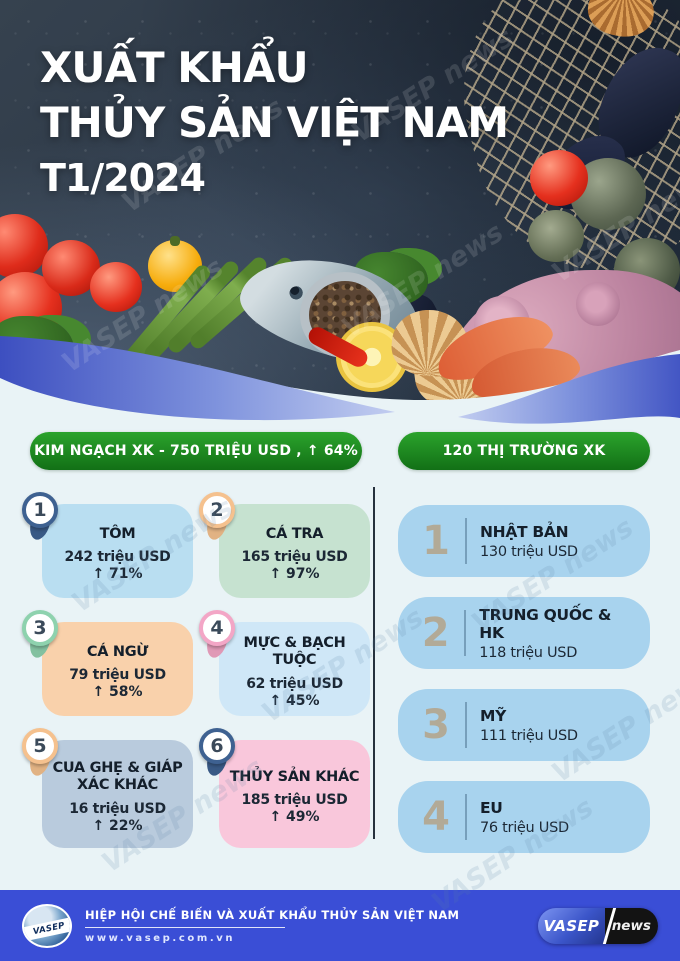  I want to click on product-growth: ↑ 97%, so click(294, 574).